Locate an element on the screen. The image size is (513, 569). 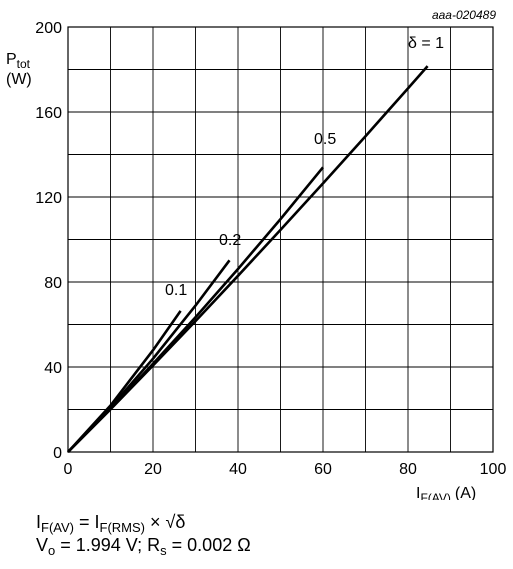
x-tick-label: 100 is located at coordinates (493, 469).